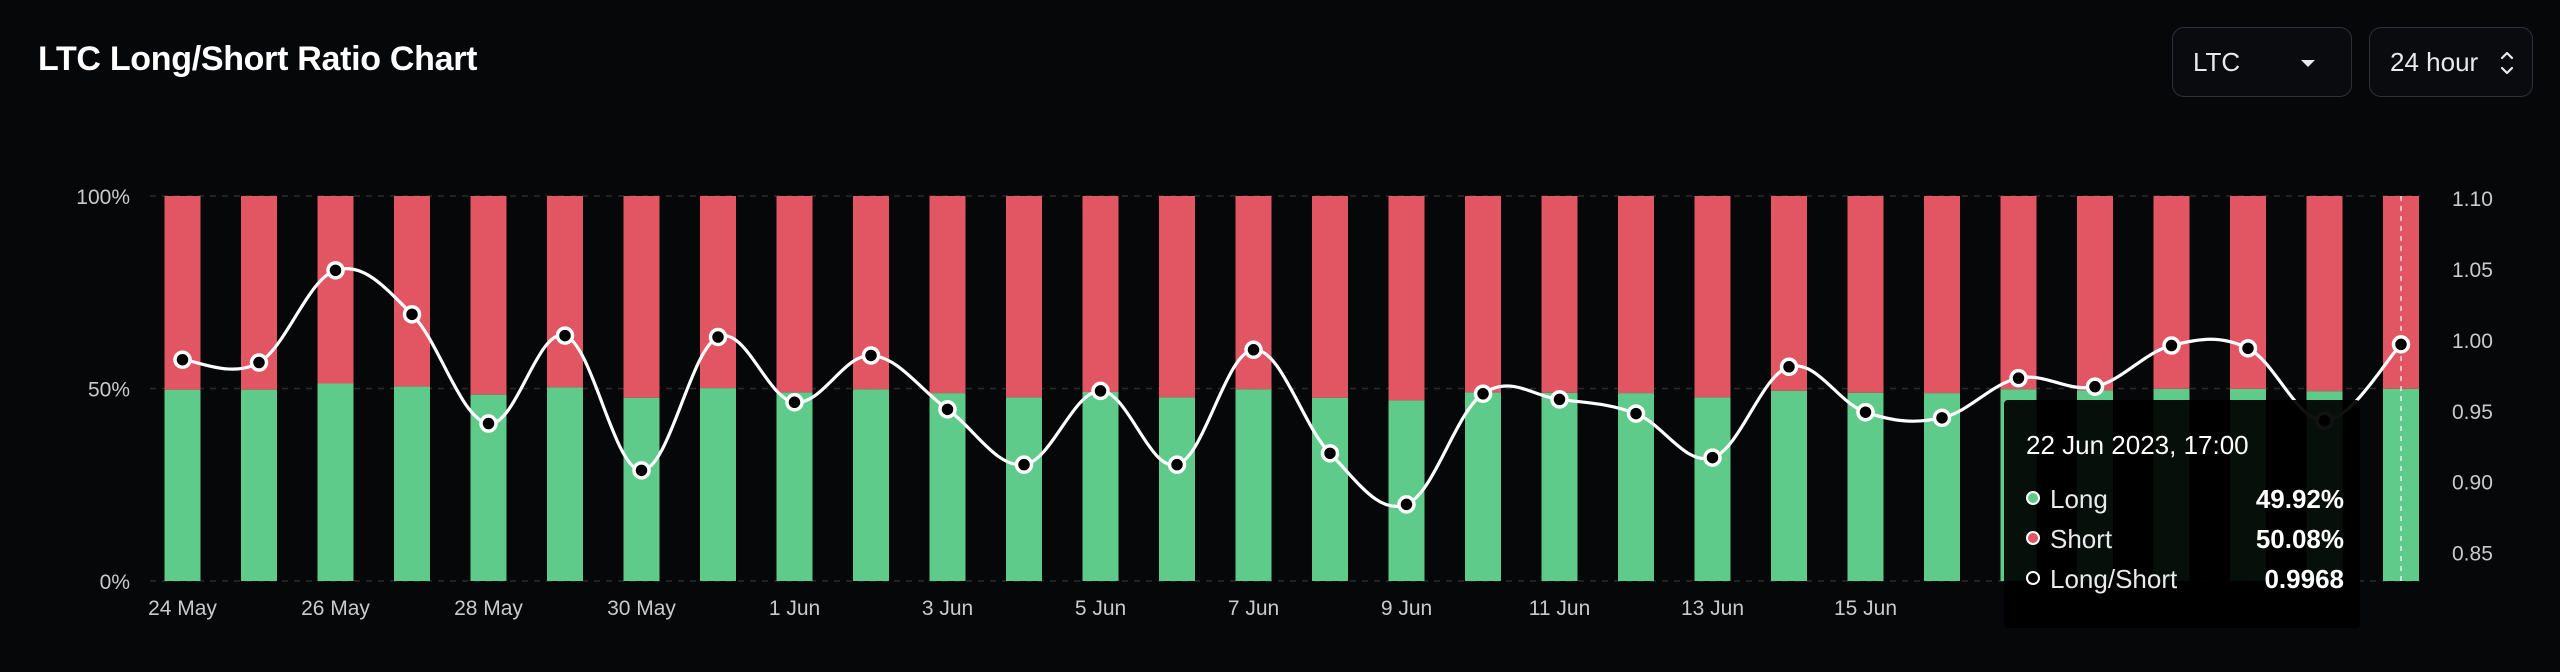 The width and height of the screenshot is (2560, 672). I want to click on x-axis-tick-label: 7 Jun, so click(1253, 608).